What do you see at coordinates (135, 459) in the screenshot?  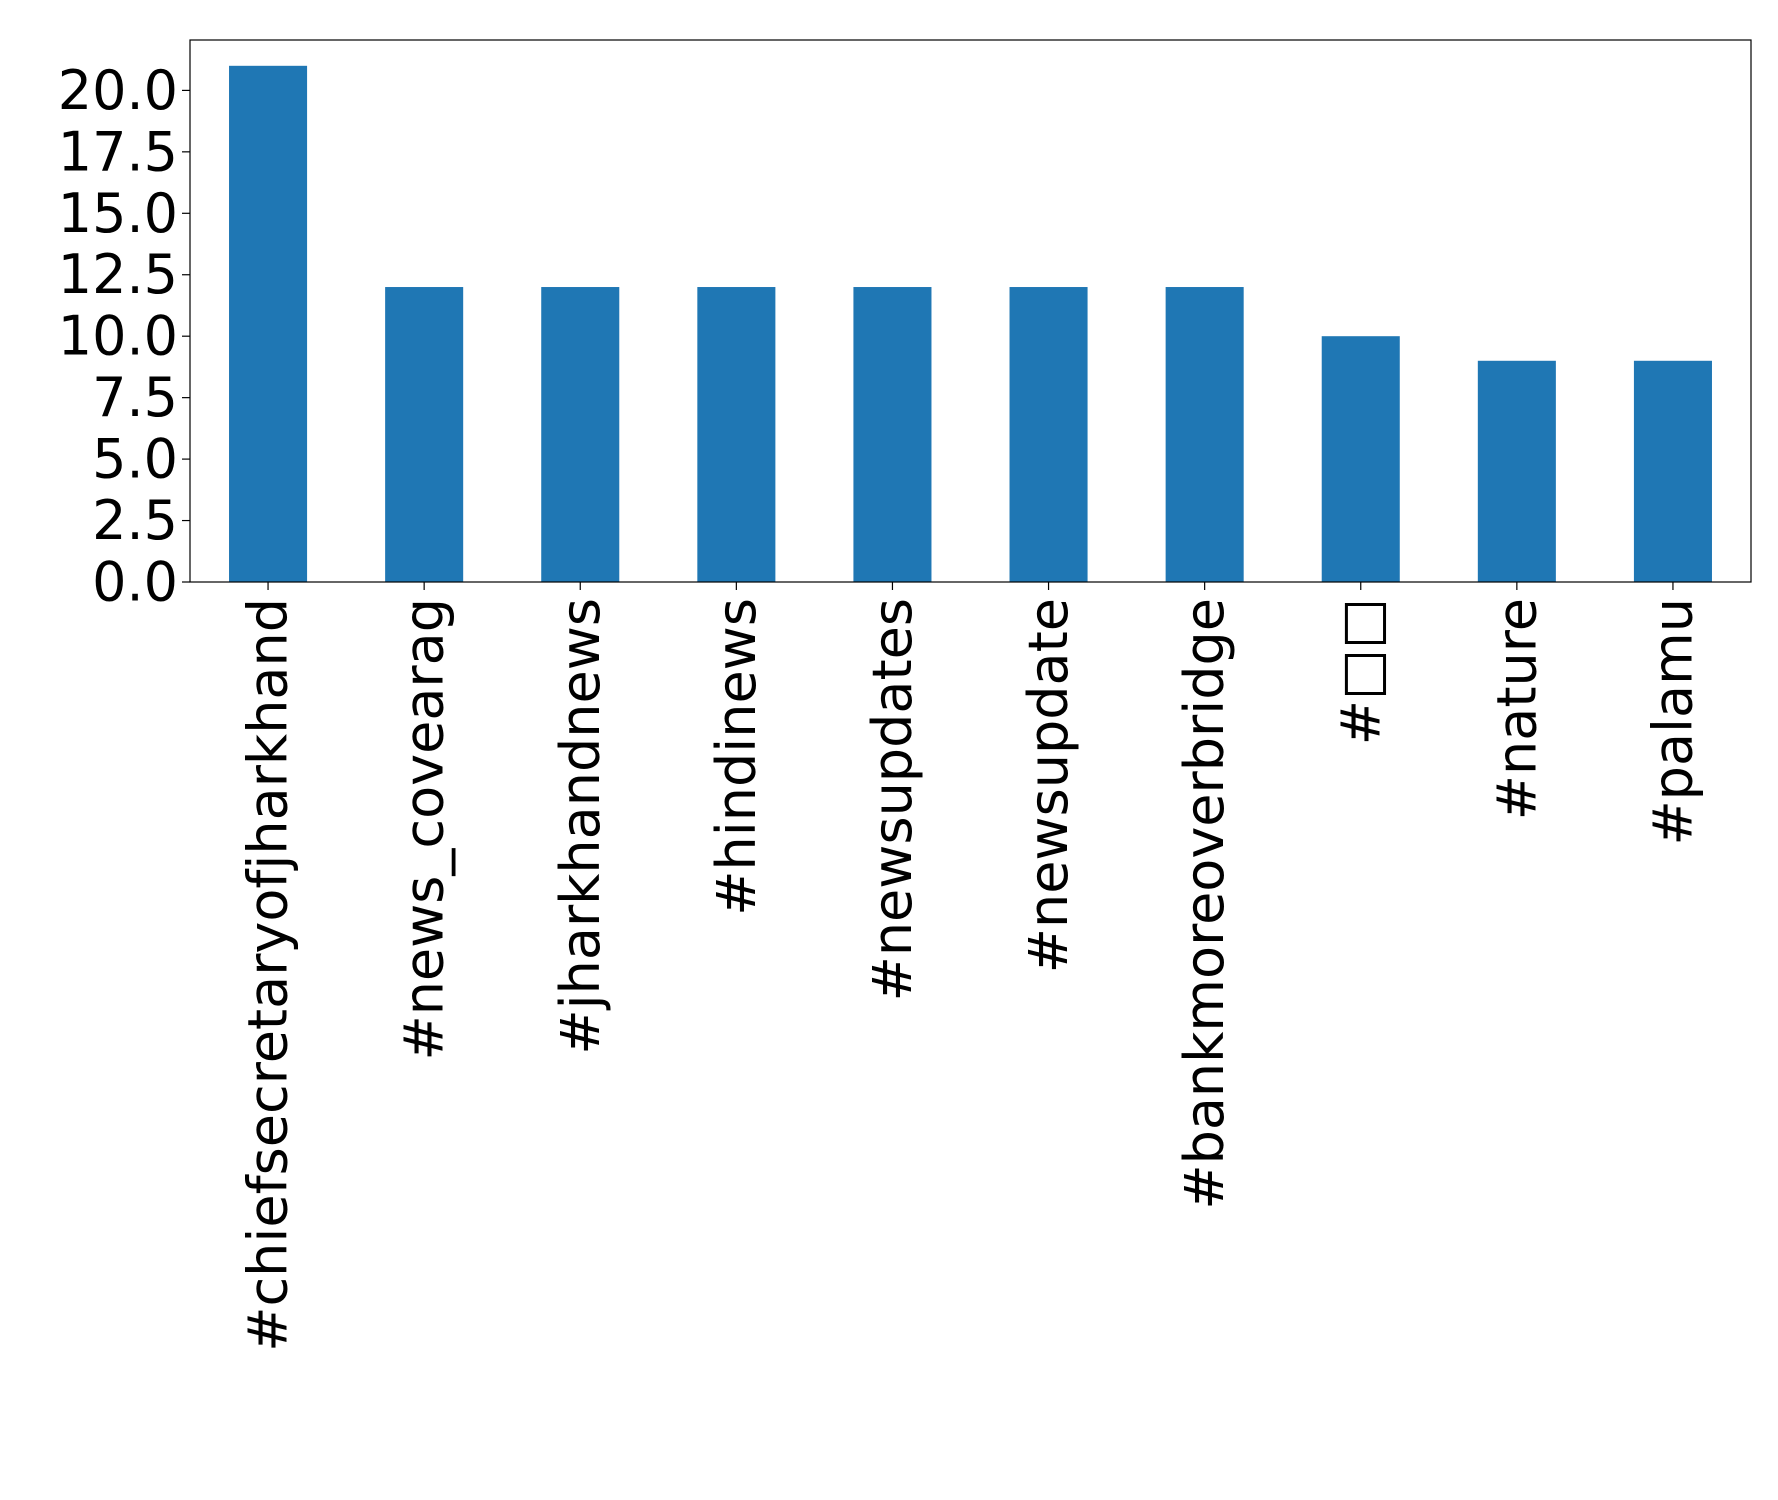 I see `y-tick-label: 5.0` at bounding box center [135, 459].